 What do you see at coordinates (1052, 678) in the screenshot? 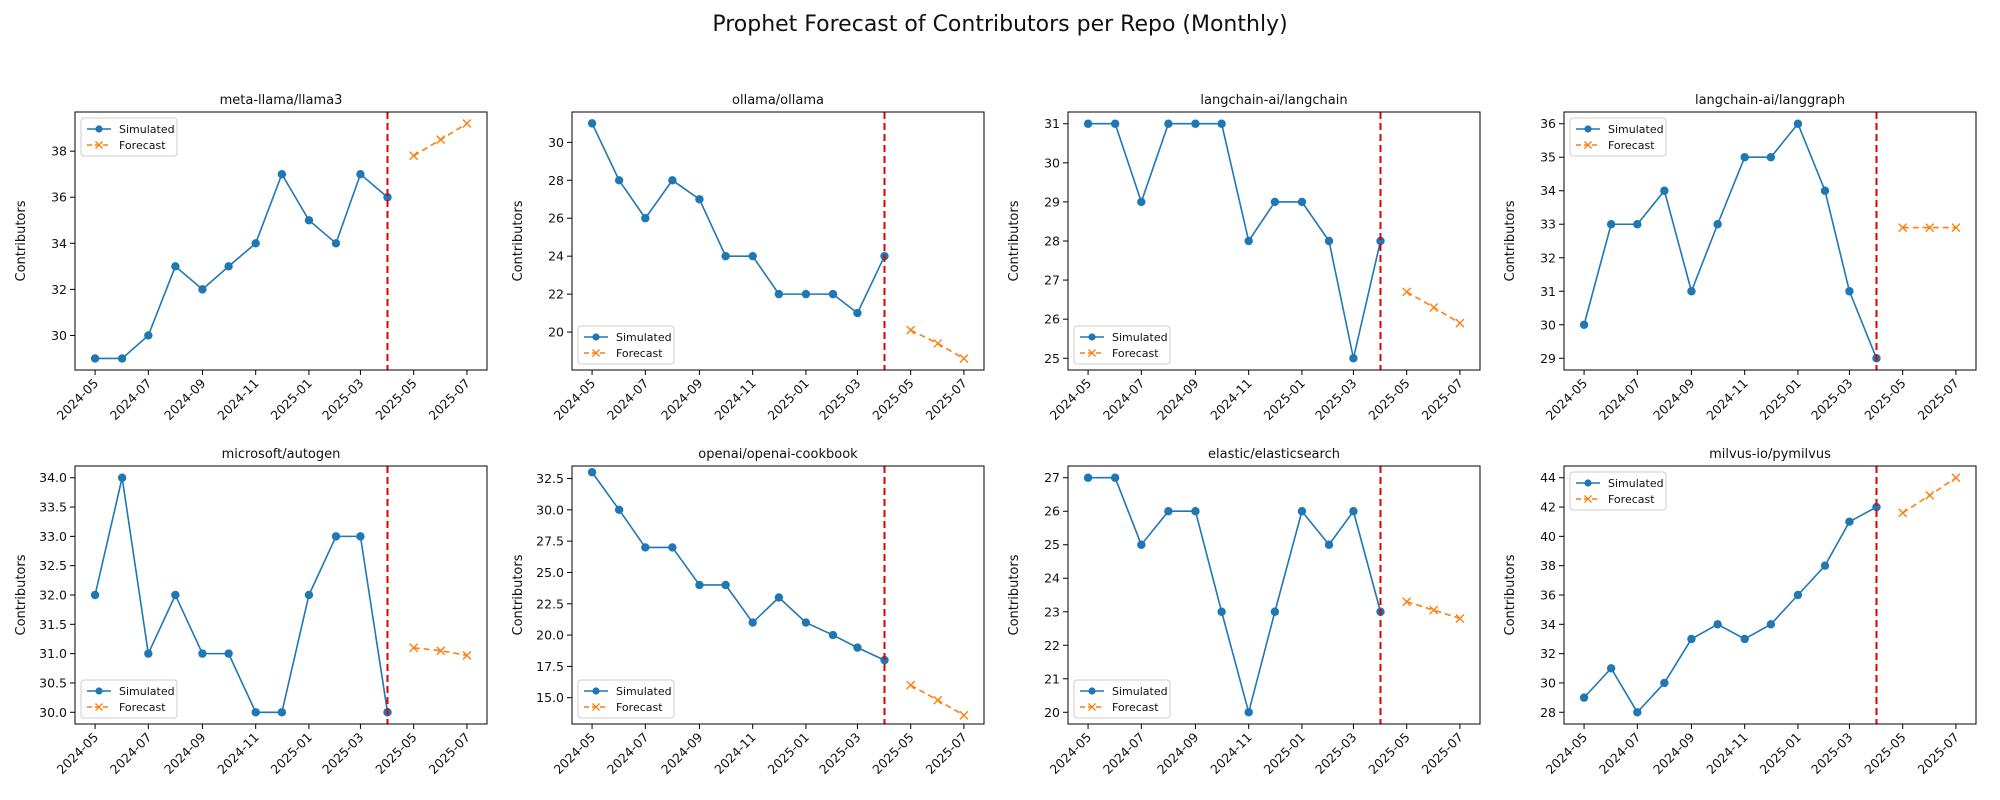
I see `y-tick-label: 21` at bounding box center [1052, 678].